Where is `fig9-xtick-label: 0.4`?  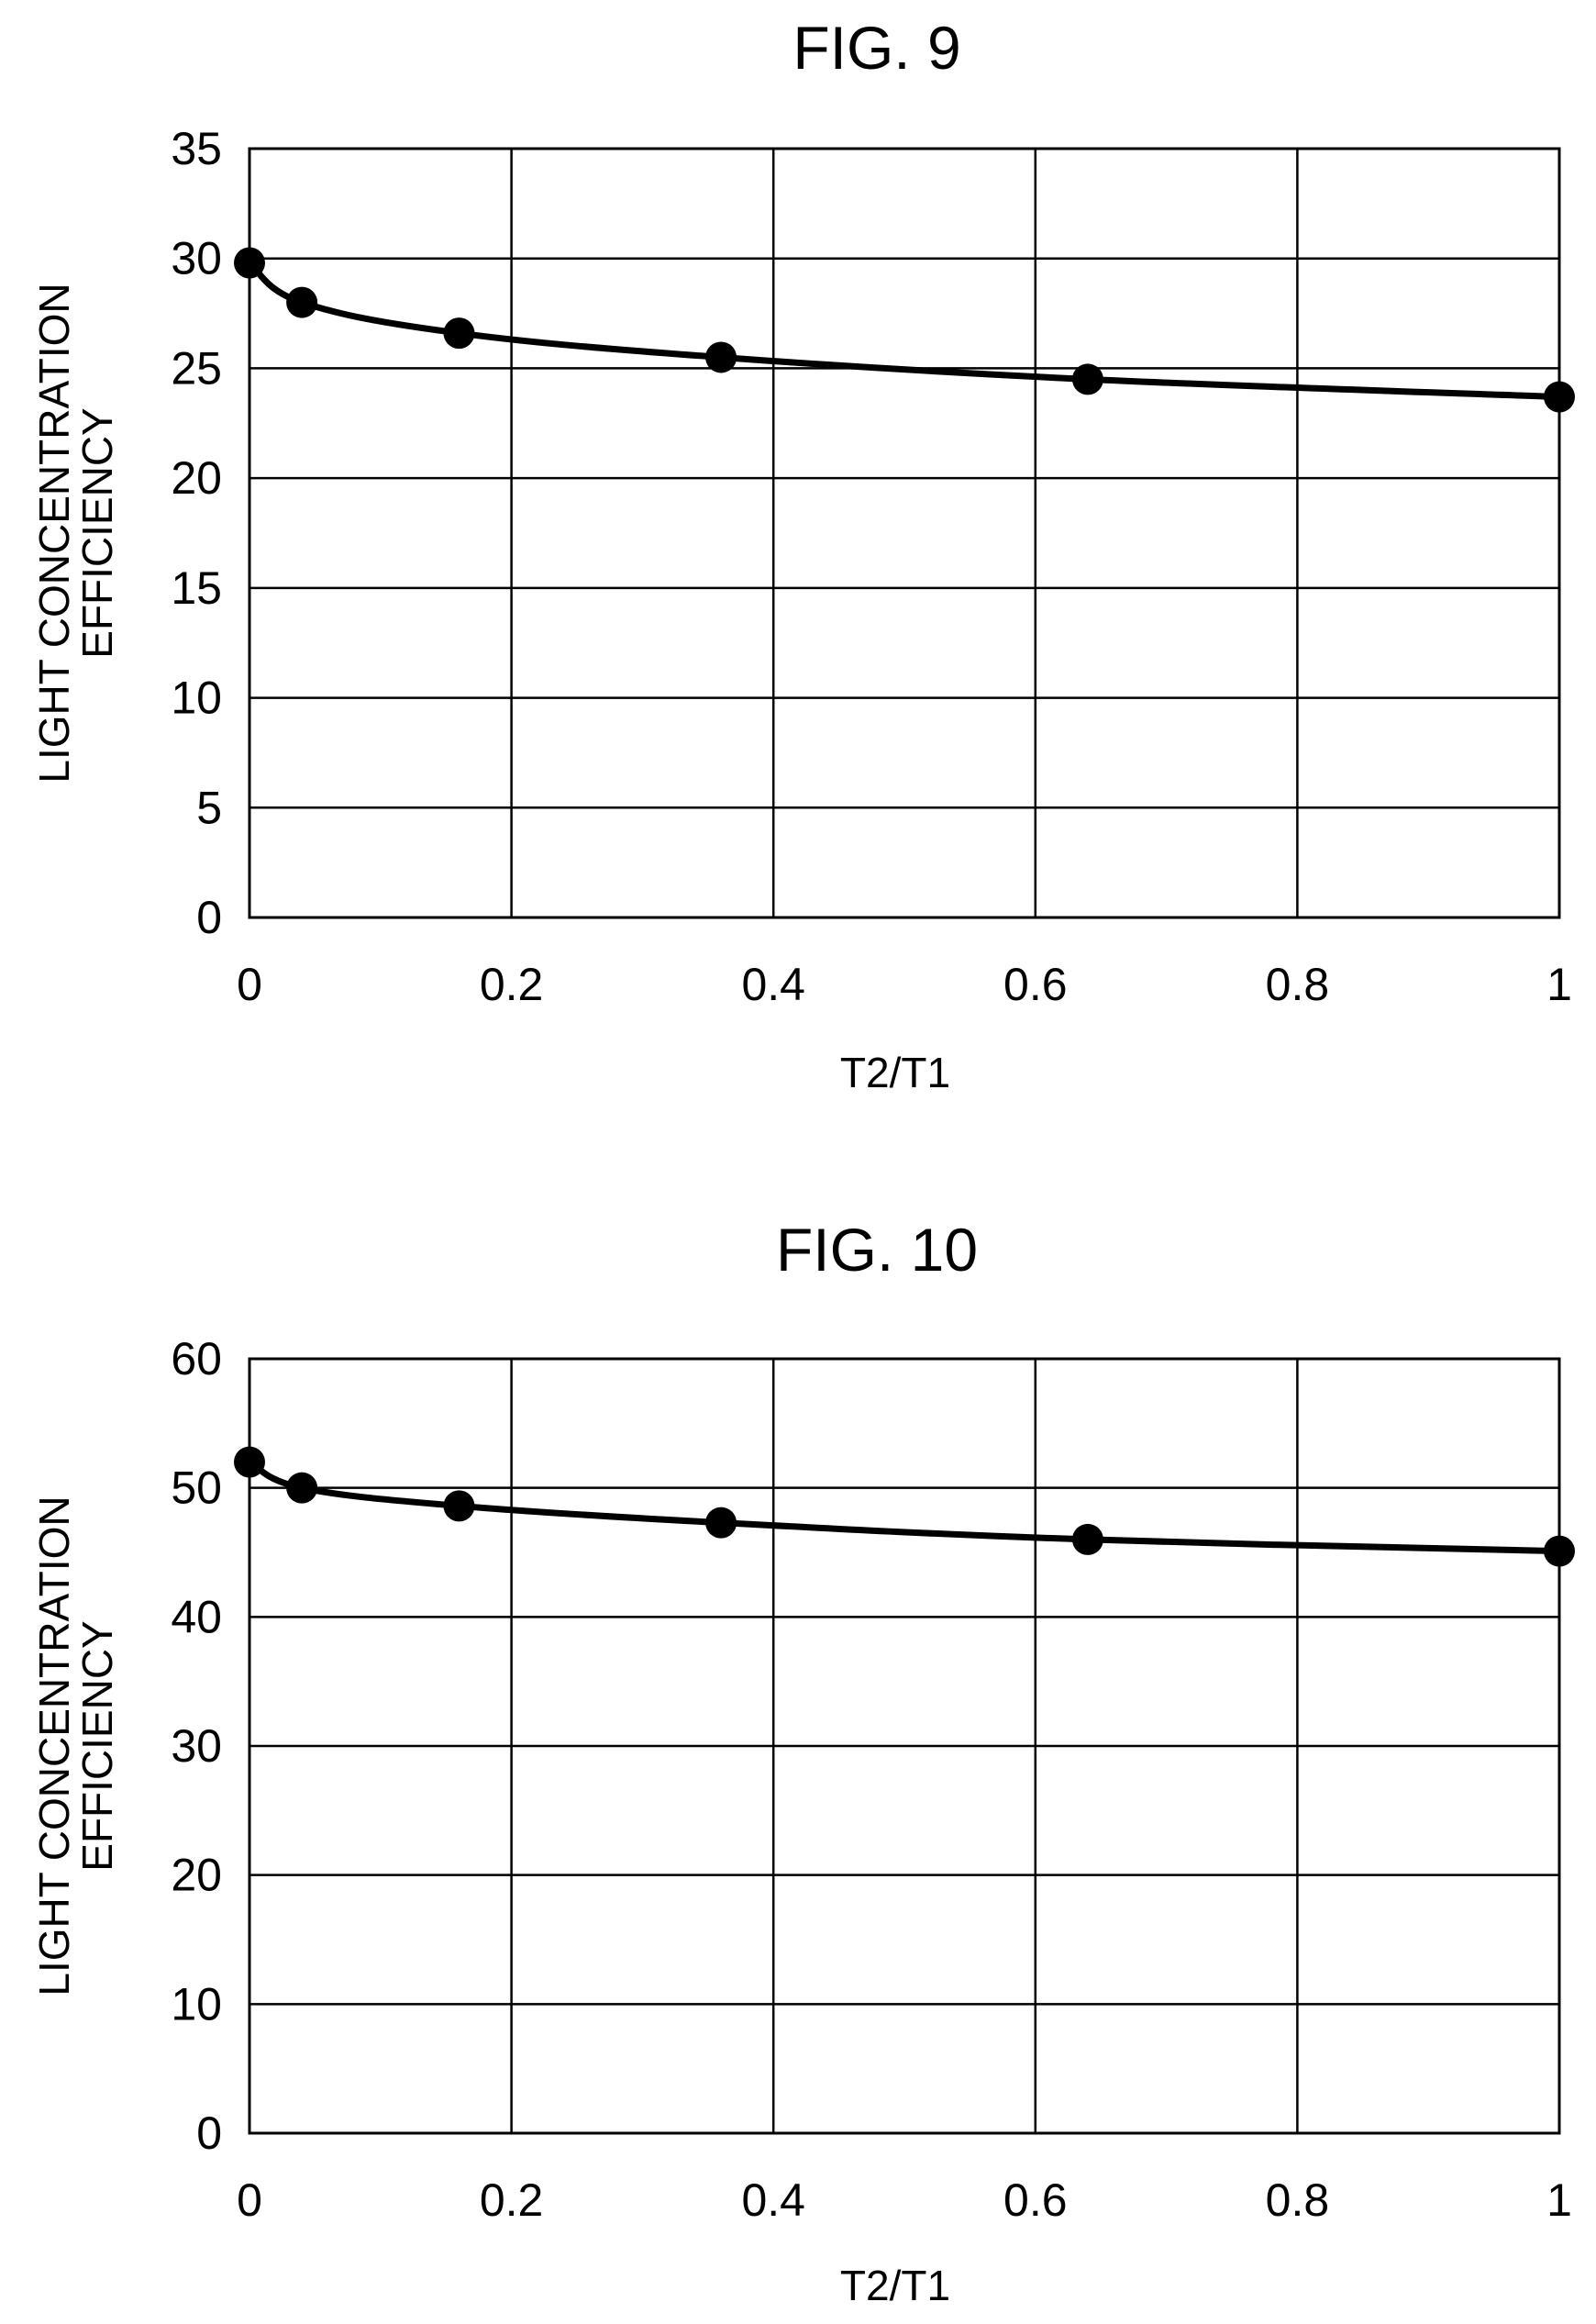 fig9-xtick-label: 0.4 is located at coordinates (773, 984).